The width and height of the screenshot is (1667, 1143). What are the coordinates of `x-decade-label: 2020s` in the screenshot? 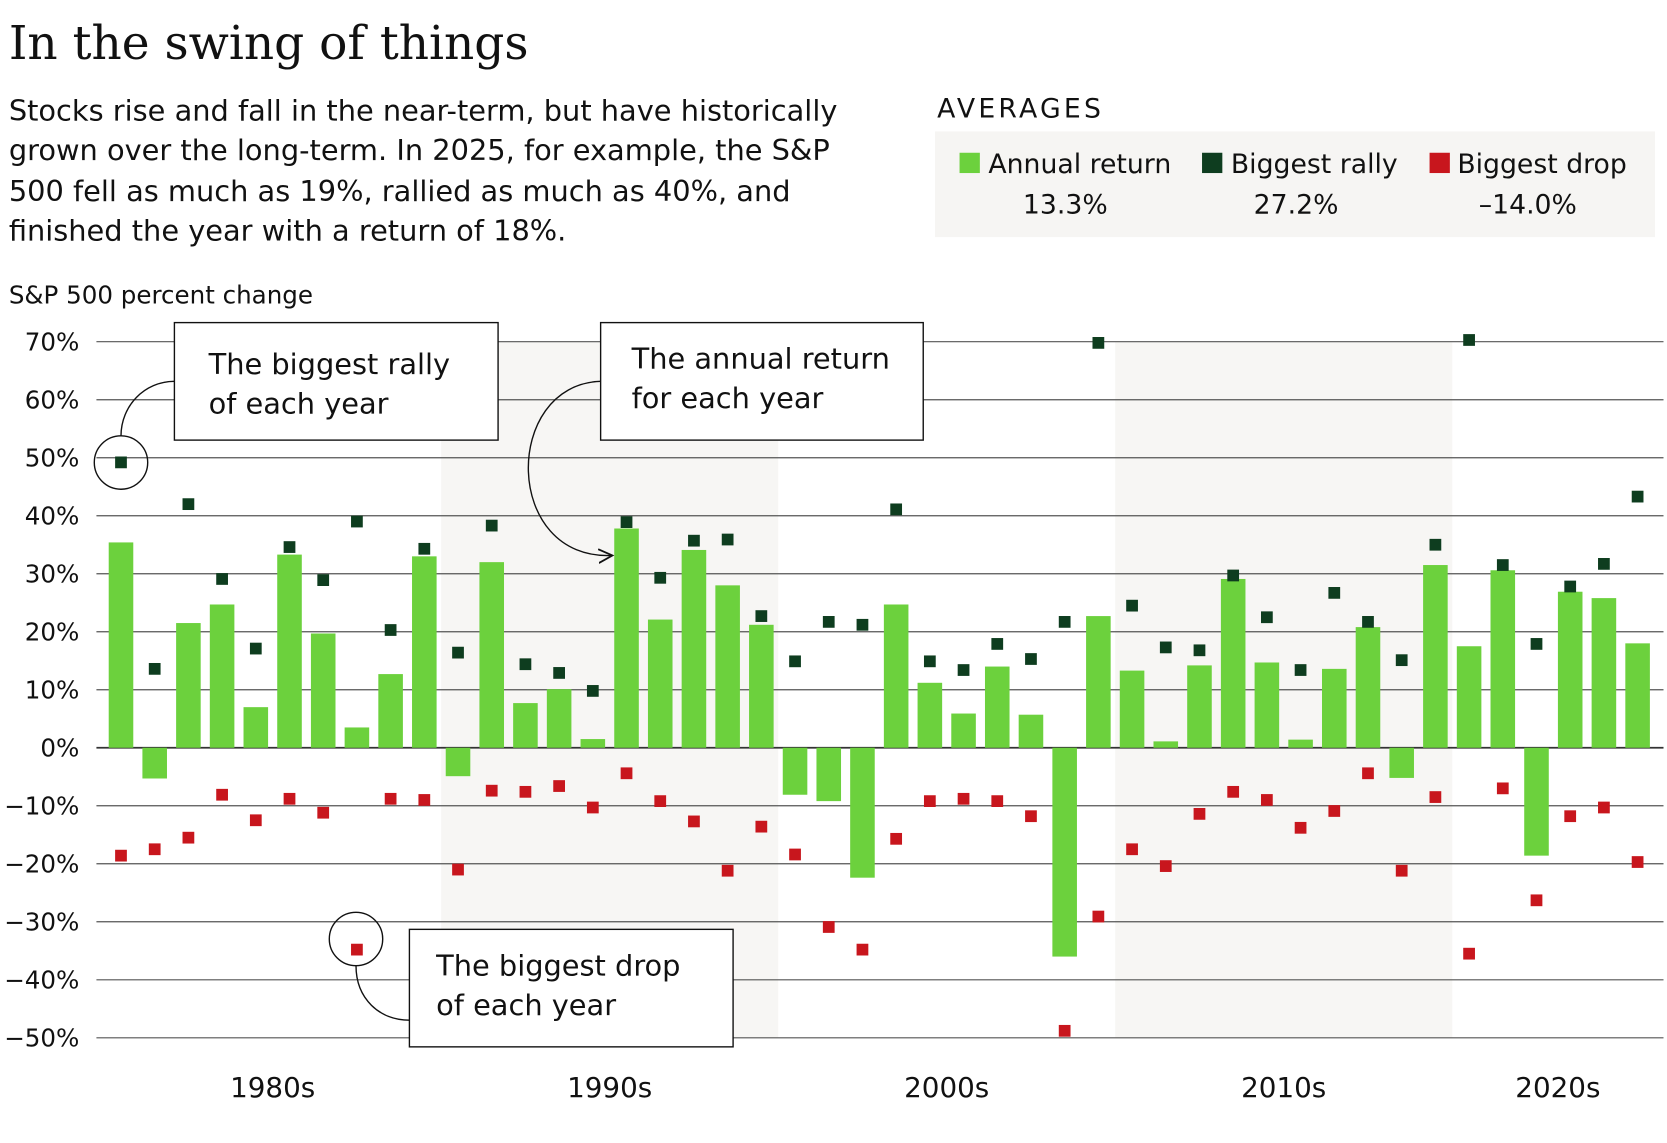 It's located at (1557, 1087).